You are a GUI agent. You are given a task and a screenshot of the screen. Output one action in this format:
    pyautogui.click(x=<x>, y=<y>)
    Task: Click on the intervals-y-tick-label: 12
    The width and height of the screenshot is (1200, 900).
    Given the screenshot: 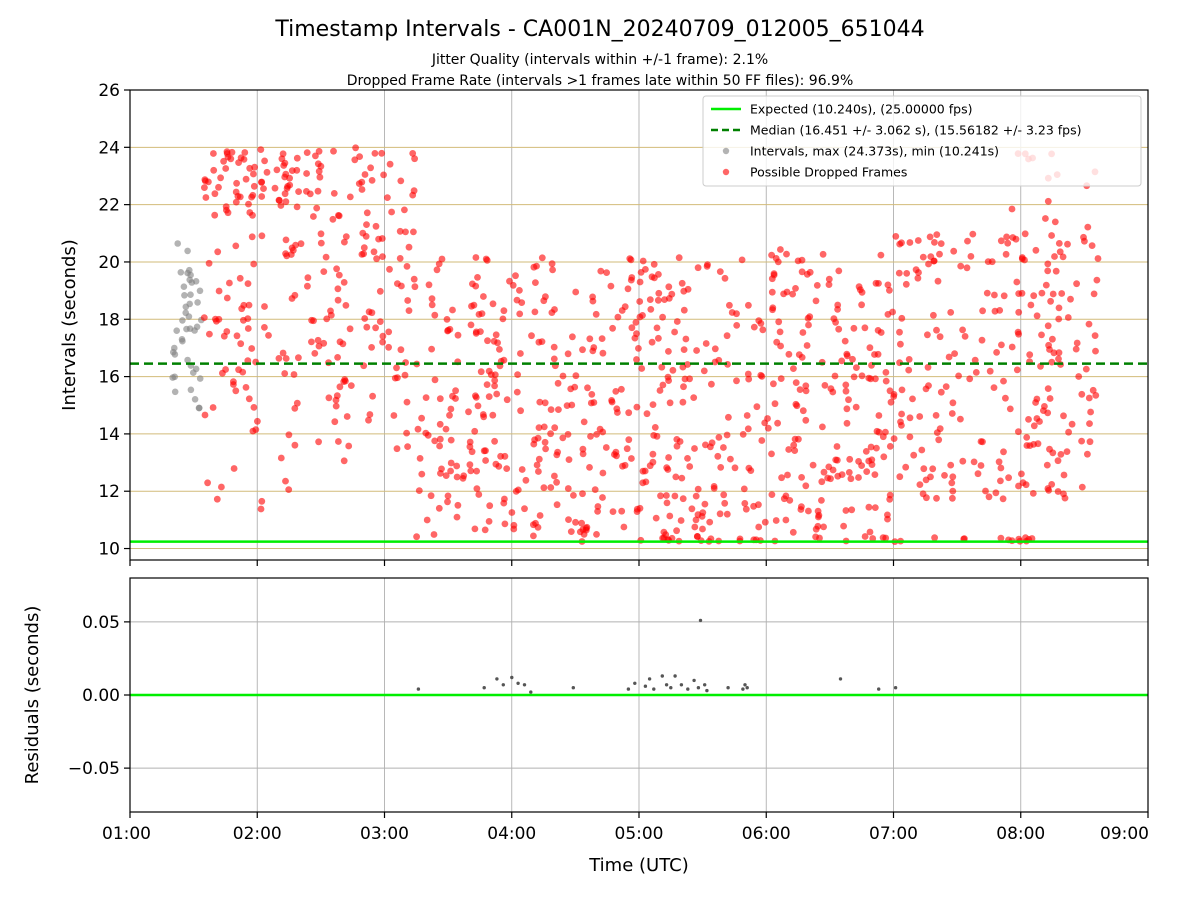 What is the action you would take?
    pyautogui.click(x=109, y=492)
    